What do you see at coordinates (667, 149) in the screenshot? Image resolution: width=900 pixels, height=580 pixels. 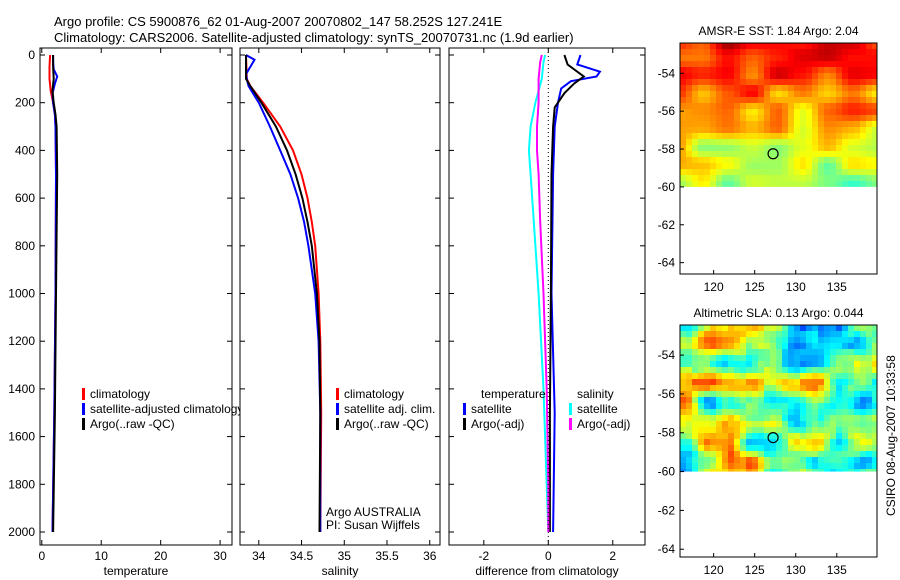 I see `y-tick-label: -58` at bounding box center [667, 149].